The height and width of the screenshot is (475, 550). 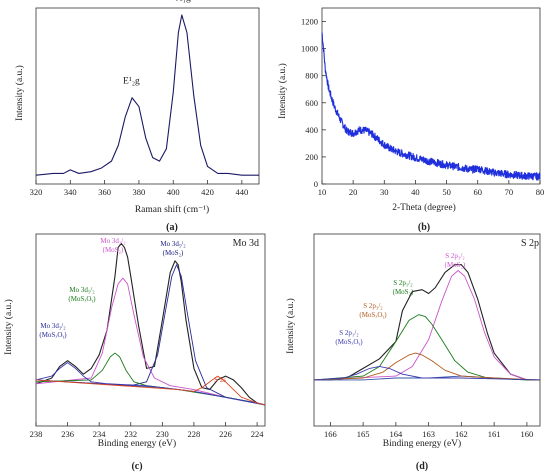 I want to click on panel-a-xlabel: Raman shift (cm⁻¹), so click(x=172, y=209).